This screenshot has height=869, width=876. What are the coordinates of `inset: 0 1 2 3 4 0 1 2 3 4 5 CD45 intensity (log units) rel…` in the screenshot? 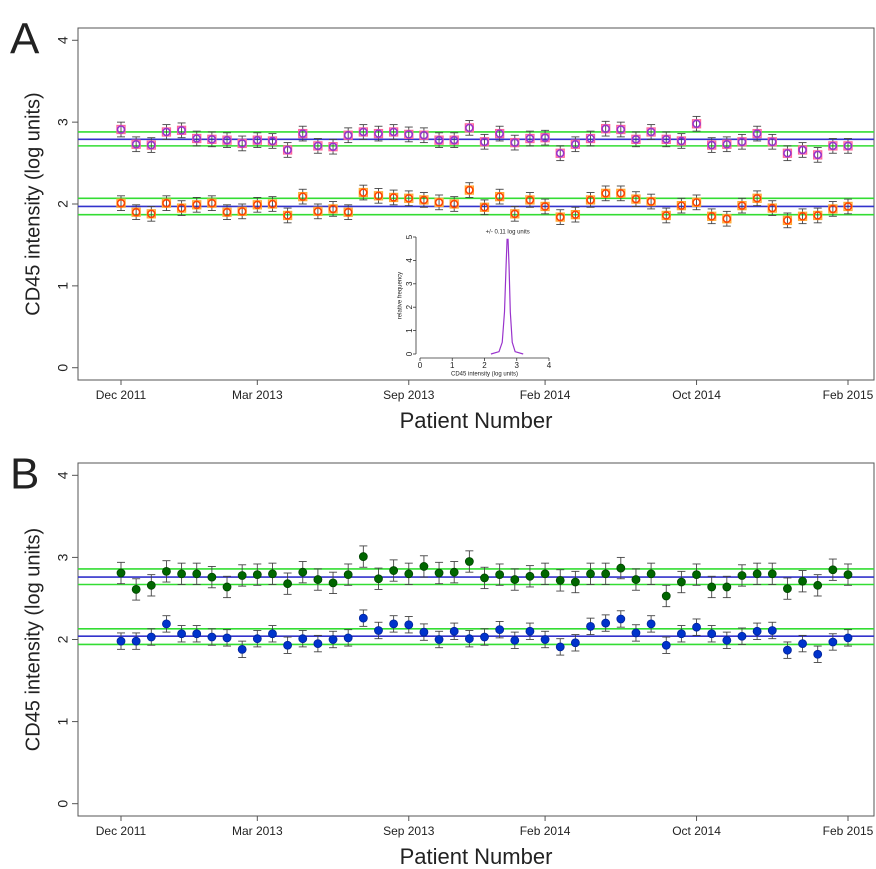 It's located at (475, 304).